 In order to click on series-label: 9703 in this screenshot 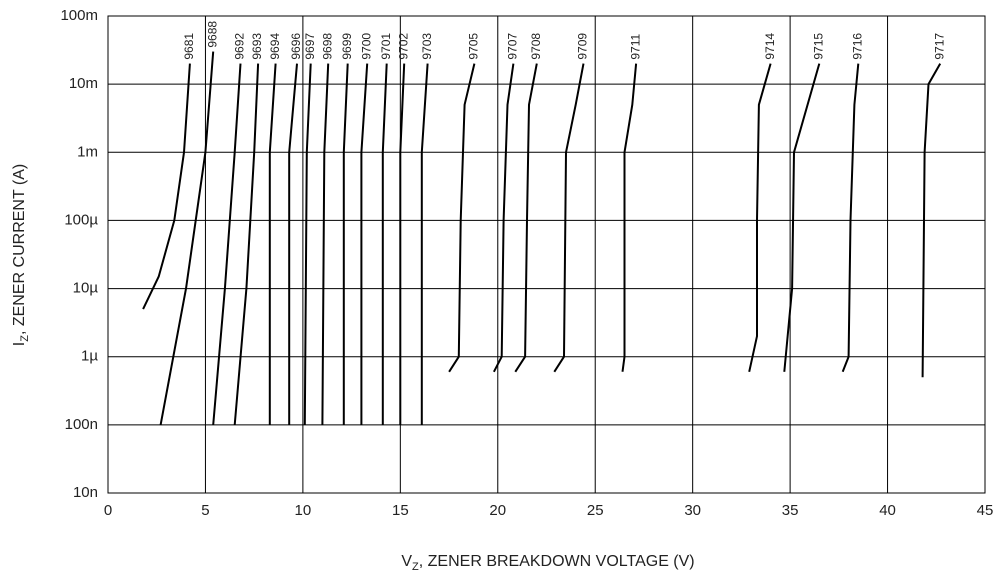, I will do `click(427, 46)`.